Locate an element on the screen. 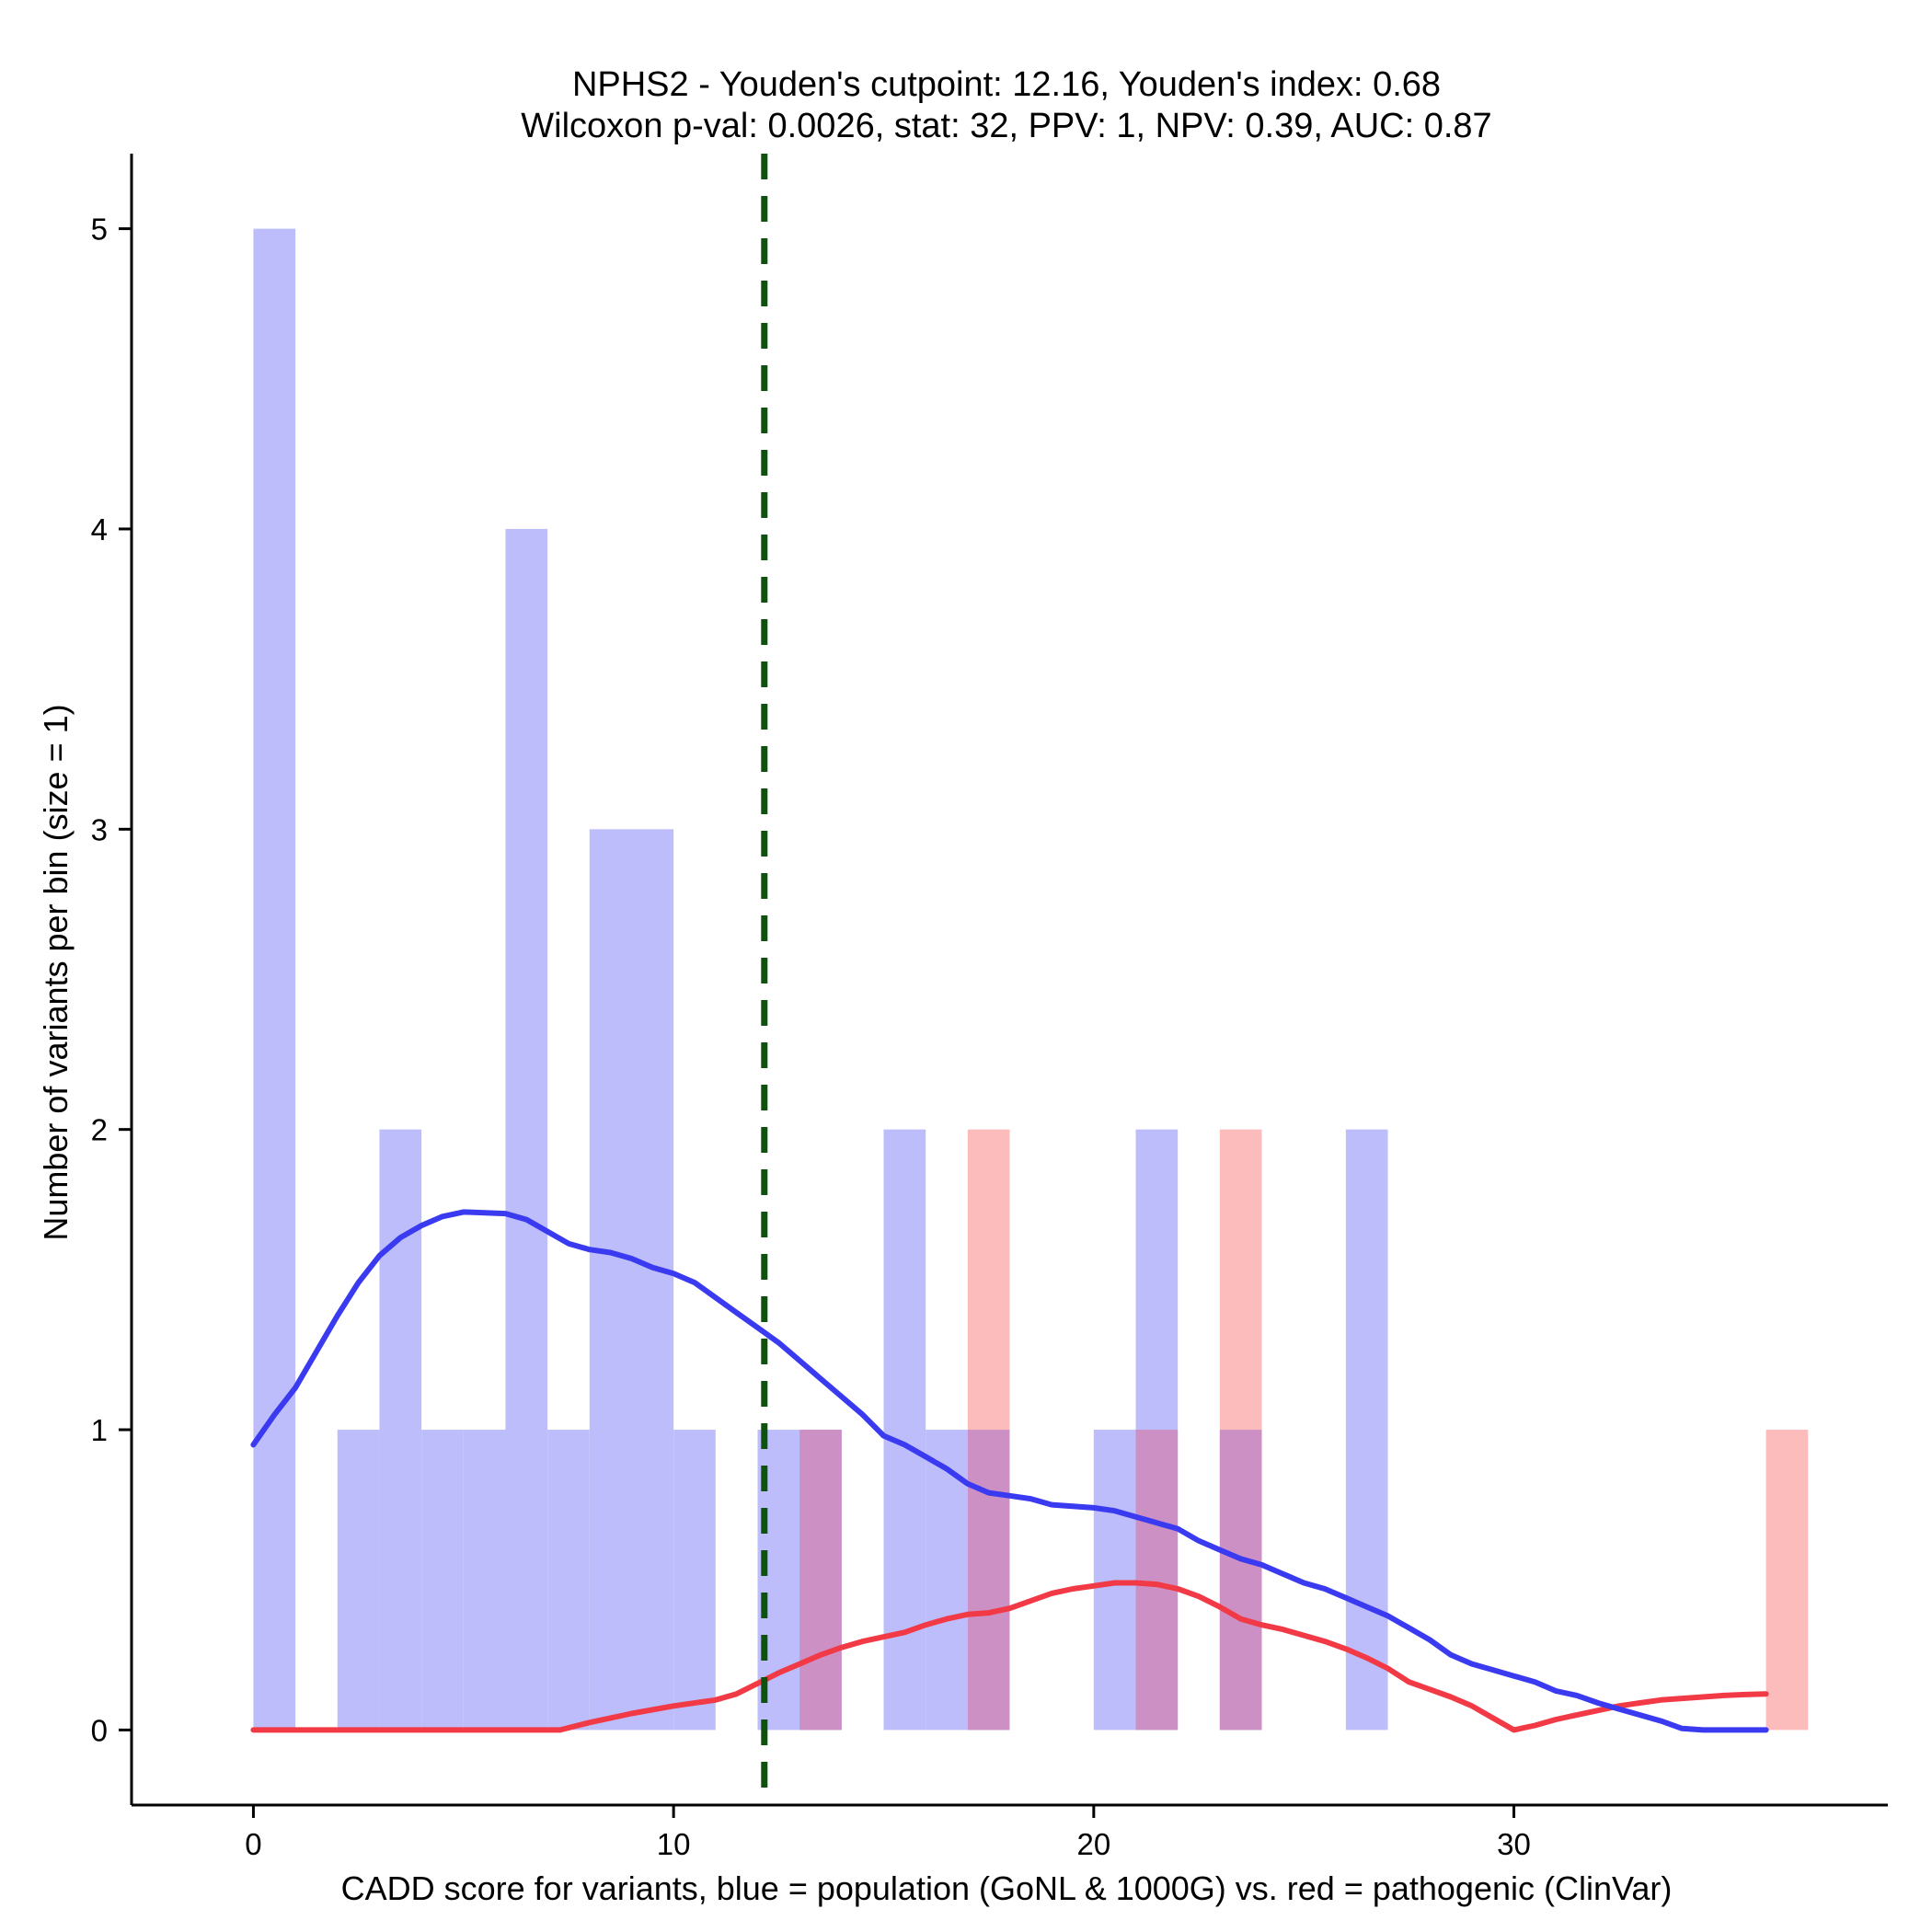  y-tick-label: 1 is located at coordinates (99, 1430).